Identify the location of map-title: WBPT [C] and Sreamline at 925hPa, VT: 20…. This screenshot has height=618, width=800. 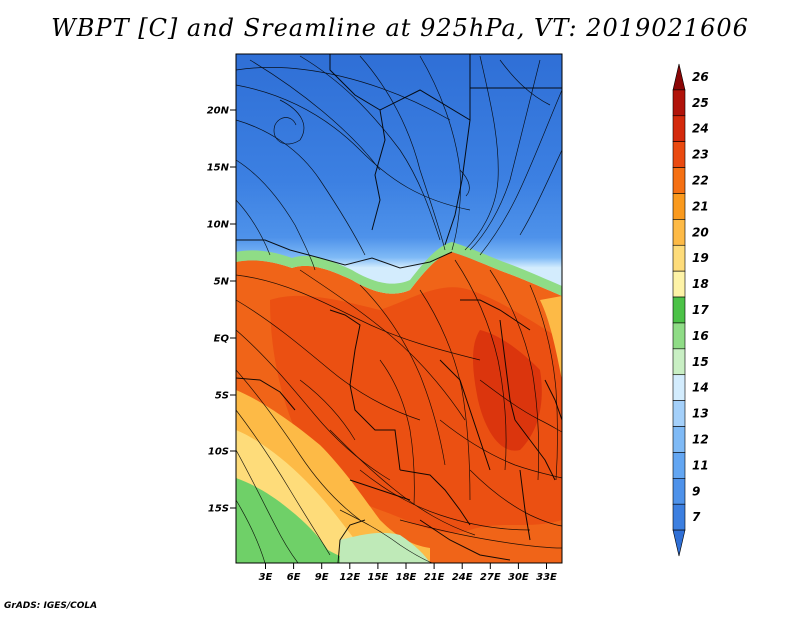
(400, 28).